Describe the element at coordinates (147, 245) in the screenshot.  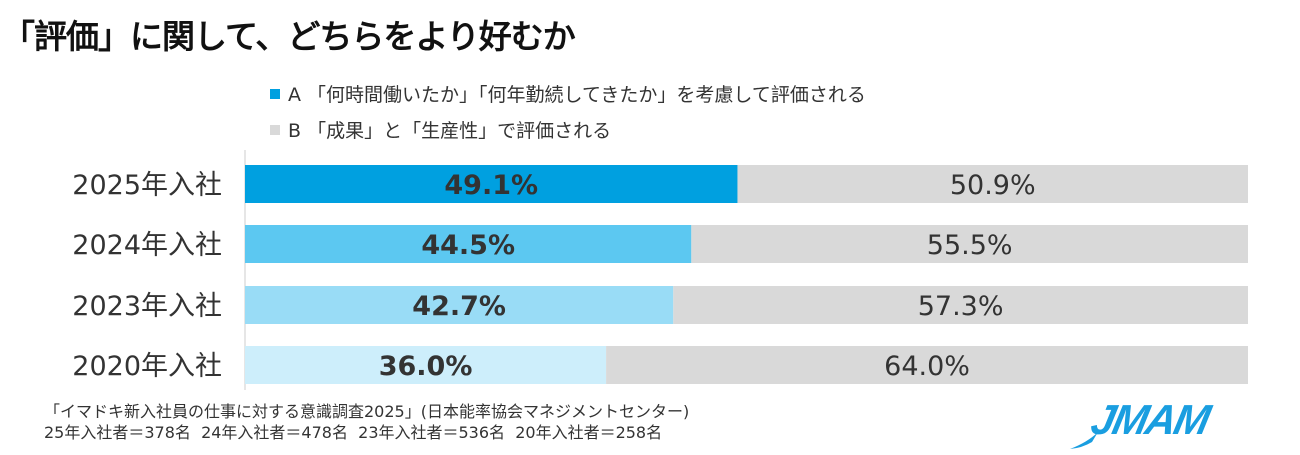
I see `category-label: 2024年入社` at that location.